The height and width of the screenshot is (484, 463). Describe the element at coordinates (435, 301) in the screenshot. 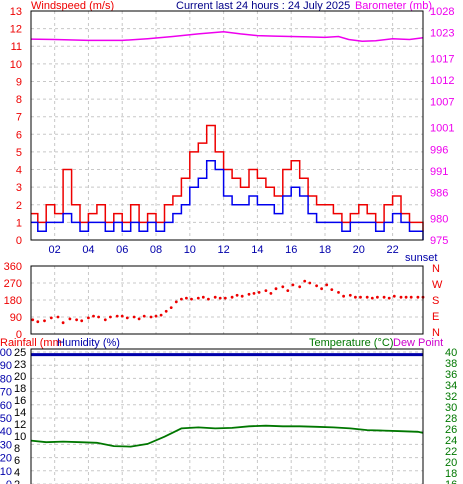

I see `compass-tick-label: S` at that location.